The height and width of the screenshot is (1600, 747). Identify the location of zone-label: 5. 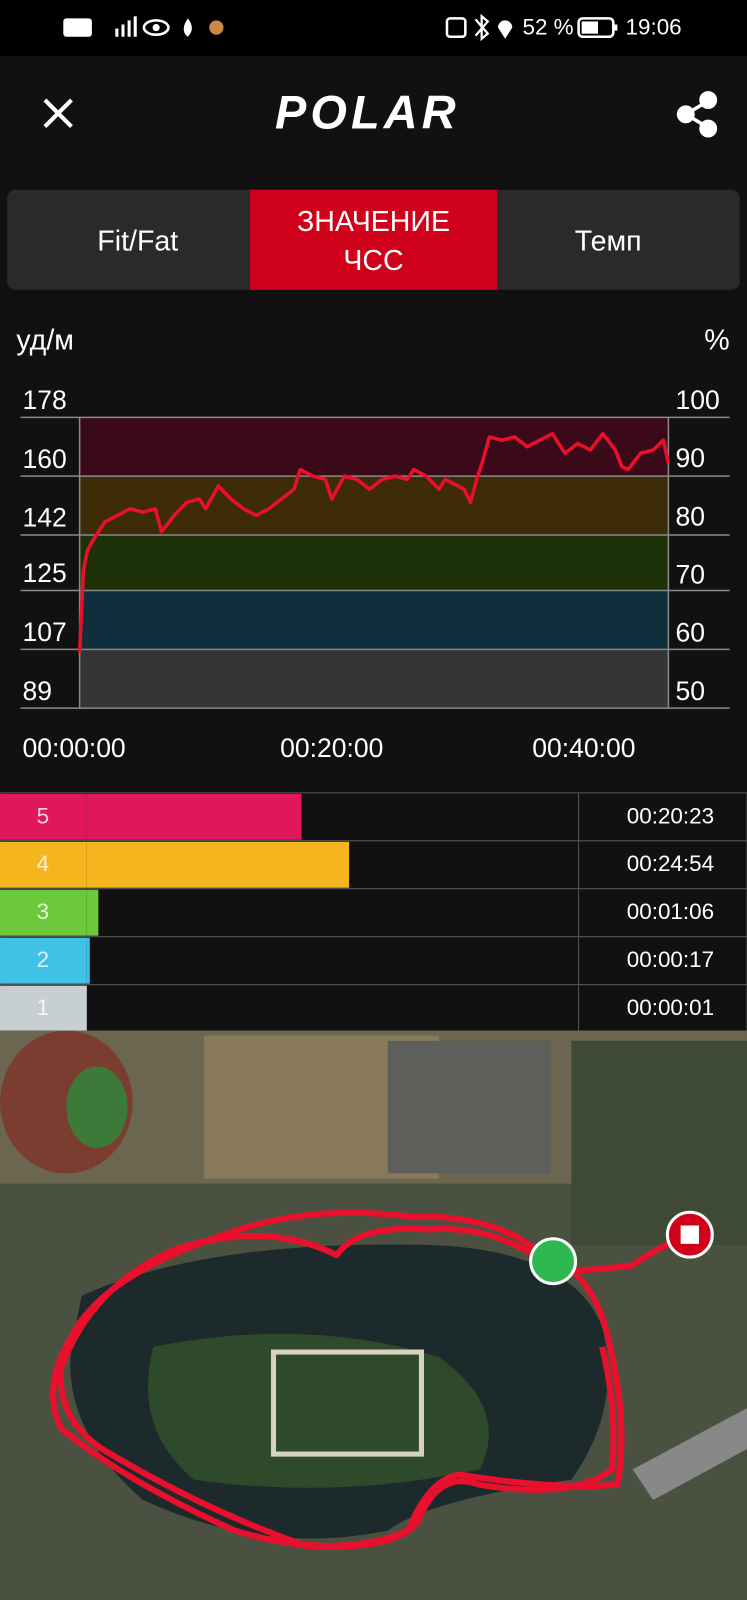
(43, 815).